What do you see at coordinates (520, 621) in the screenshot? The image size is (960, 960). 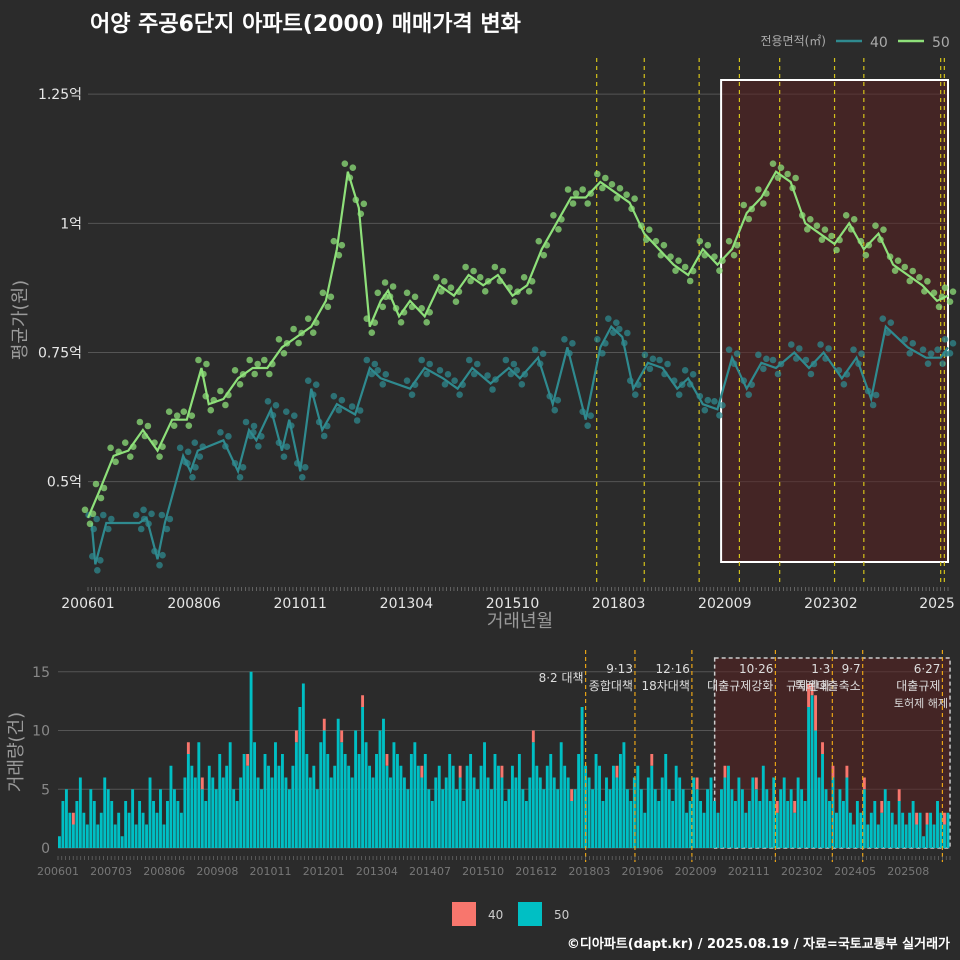 I see `x-axis-title: 거래년월` at bounding box center [520, 621].